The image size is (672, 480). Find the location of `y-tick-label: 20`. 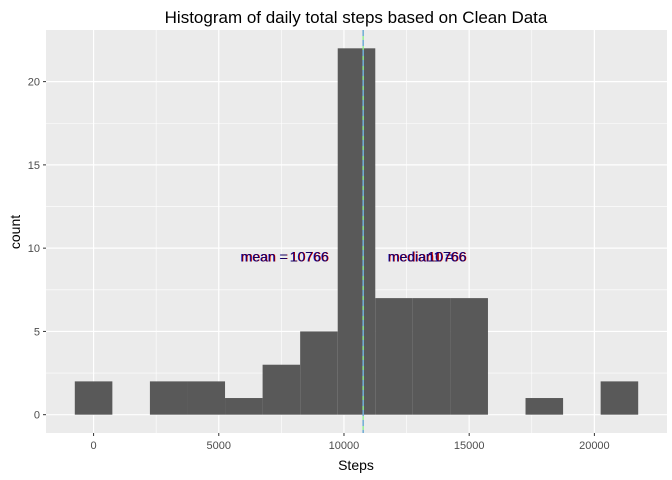

y-tick-label: 20 is located at coordinates (34, 83).